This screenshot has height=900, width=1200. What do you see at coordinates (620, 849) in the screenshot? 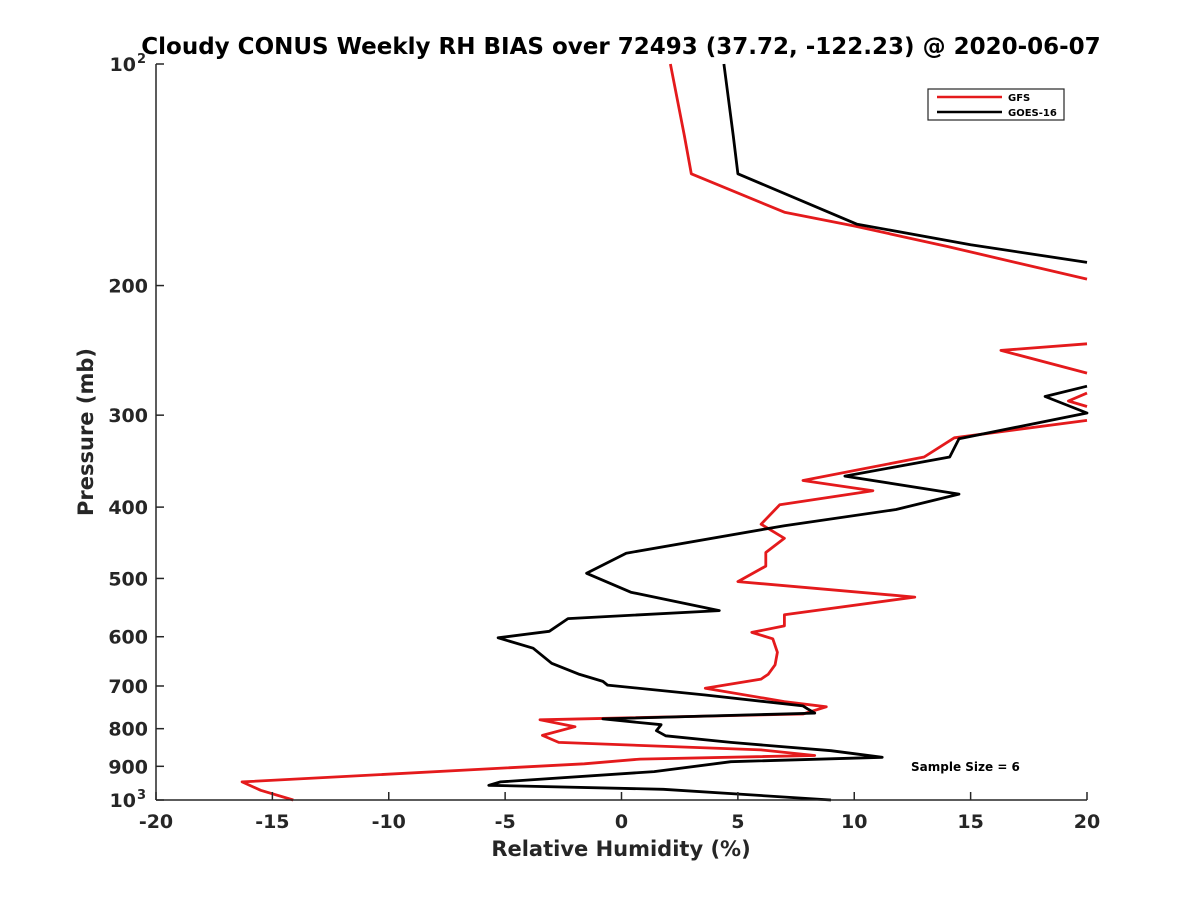
I see `x-axis-label: Relative Humidity (%)` at bounding box center [620, 849].